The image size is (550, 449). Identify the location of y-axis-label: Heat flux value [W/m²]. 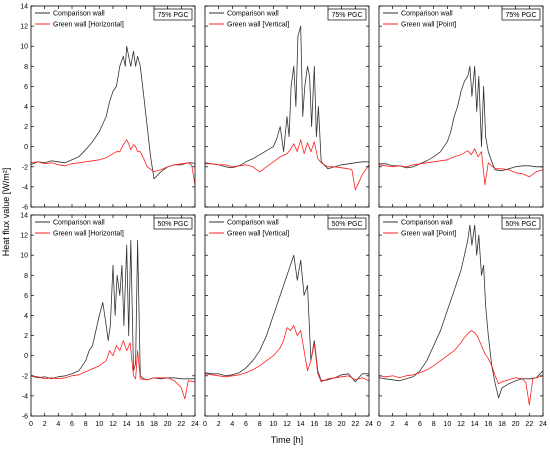
(6, 212).